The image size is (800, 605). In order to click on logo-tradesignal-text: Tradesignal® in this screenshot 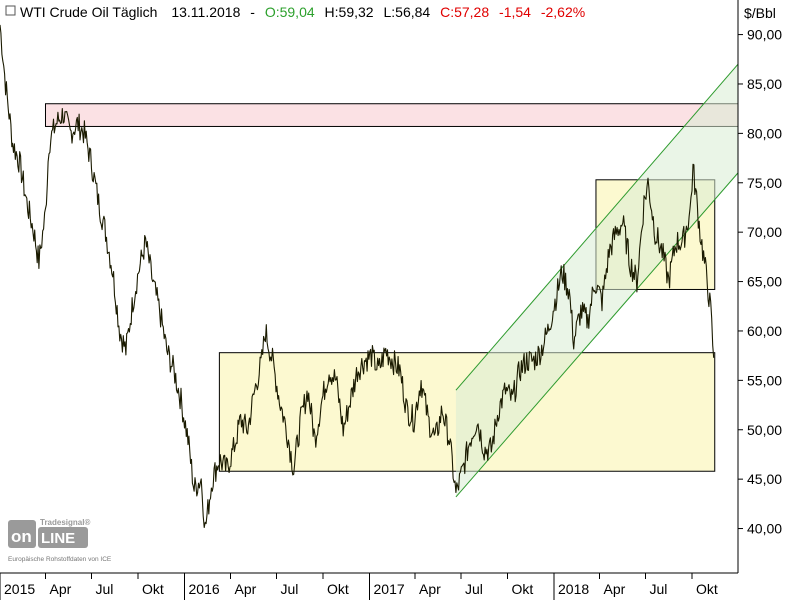, I will do `click(65, 522)`.